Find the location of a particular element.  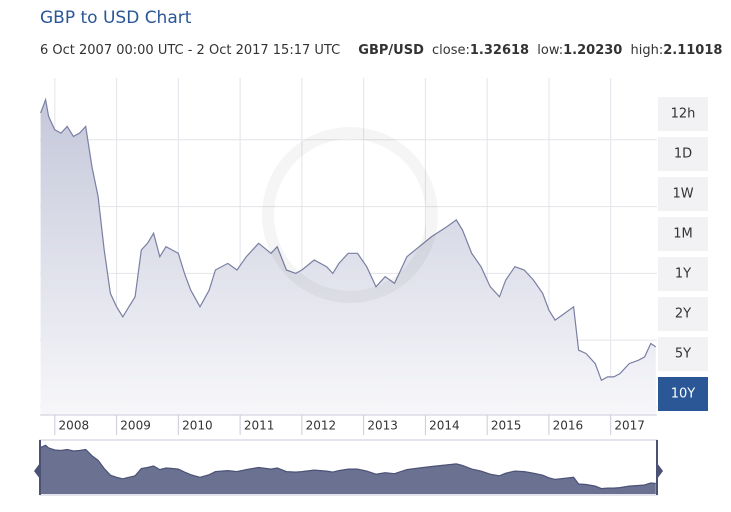

high-value: 2.11018 is located at coordinates (692, 50).